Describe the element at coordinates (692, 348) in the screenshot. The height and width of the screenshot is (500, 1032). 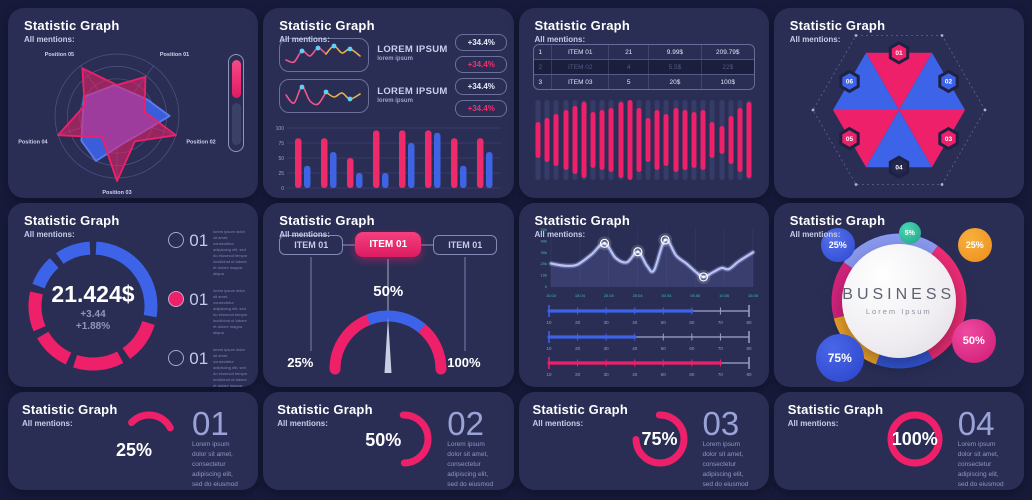
I see `svg-text: 60` at that location.